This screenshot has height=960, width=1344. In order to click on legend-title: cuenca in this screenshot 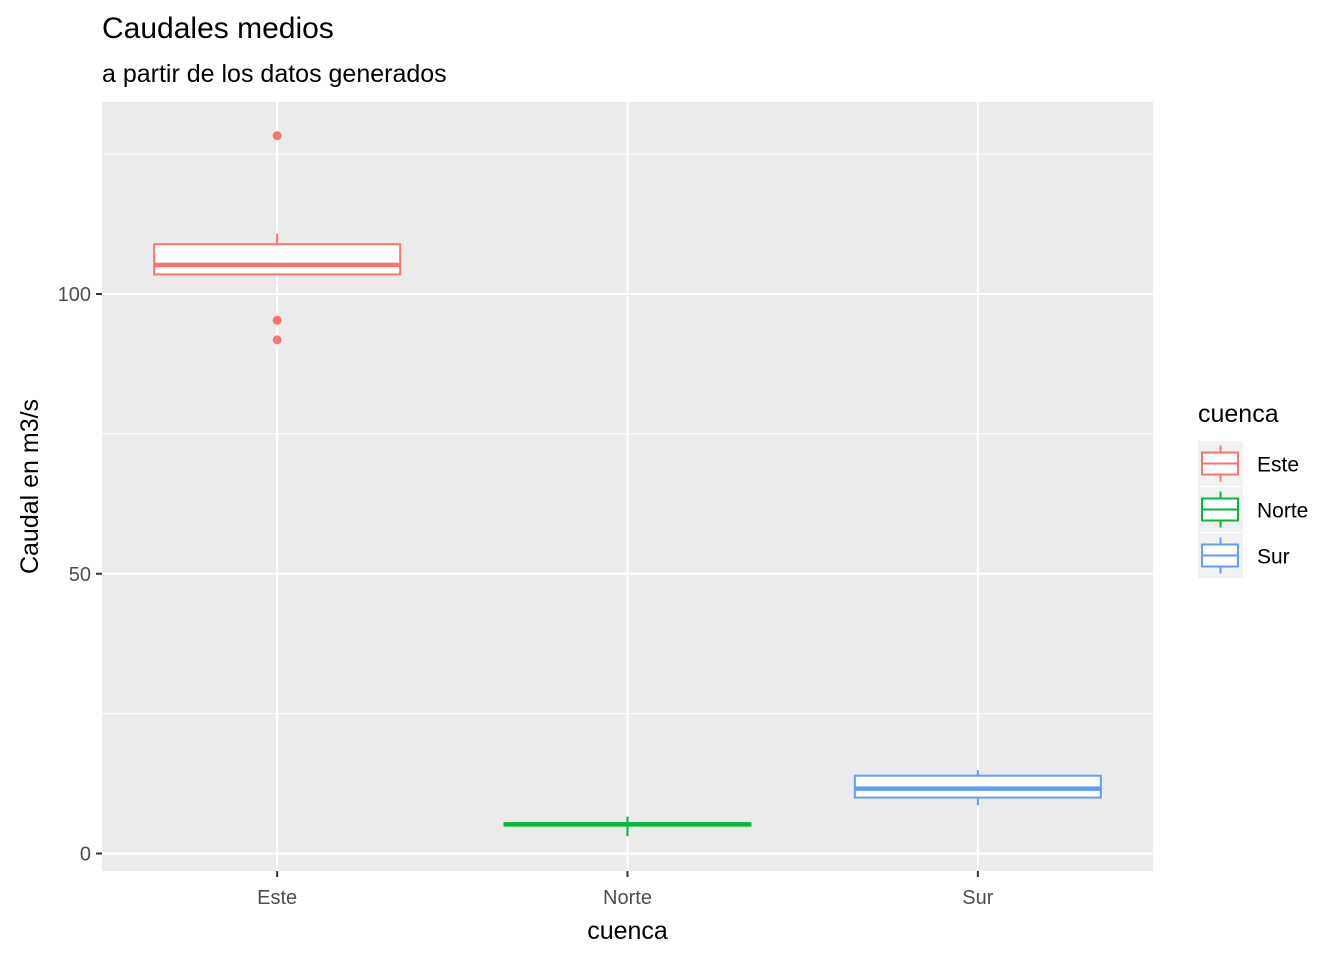, I will do `click(1238, 414)`.